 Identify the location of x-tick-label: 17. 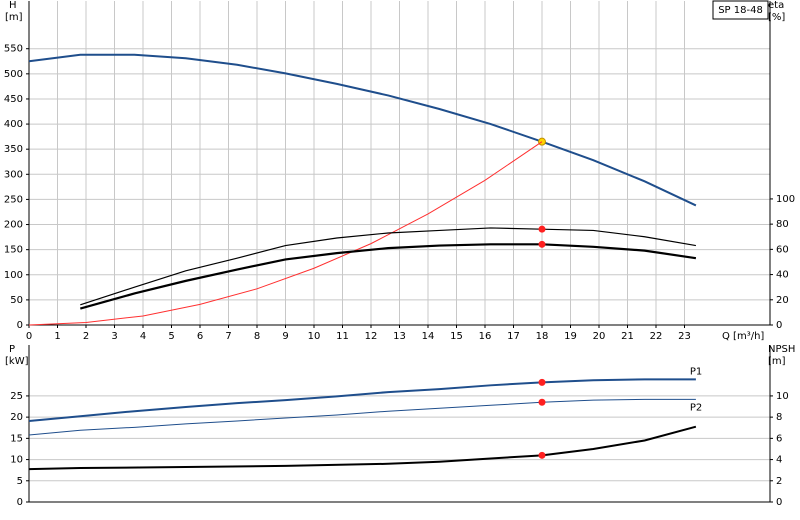
(513, 336).